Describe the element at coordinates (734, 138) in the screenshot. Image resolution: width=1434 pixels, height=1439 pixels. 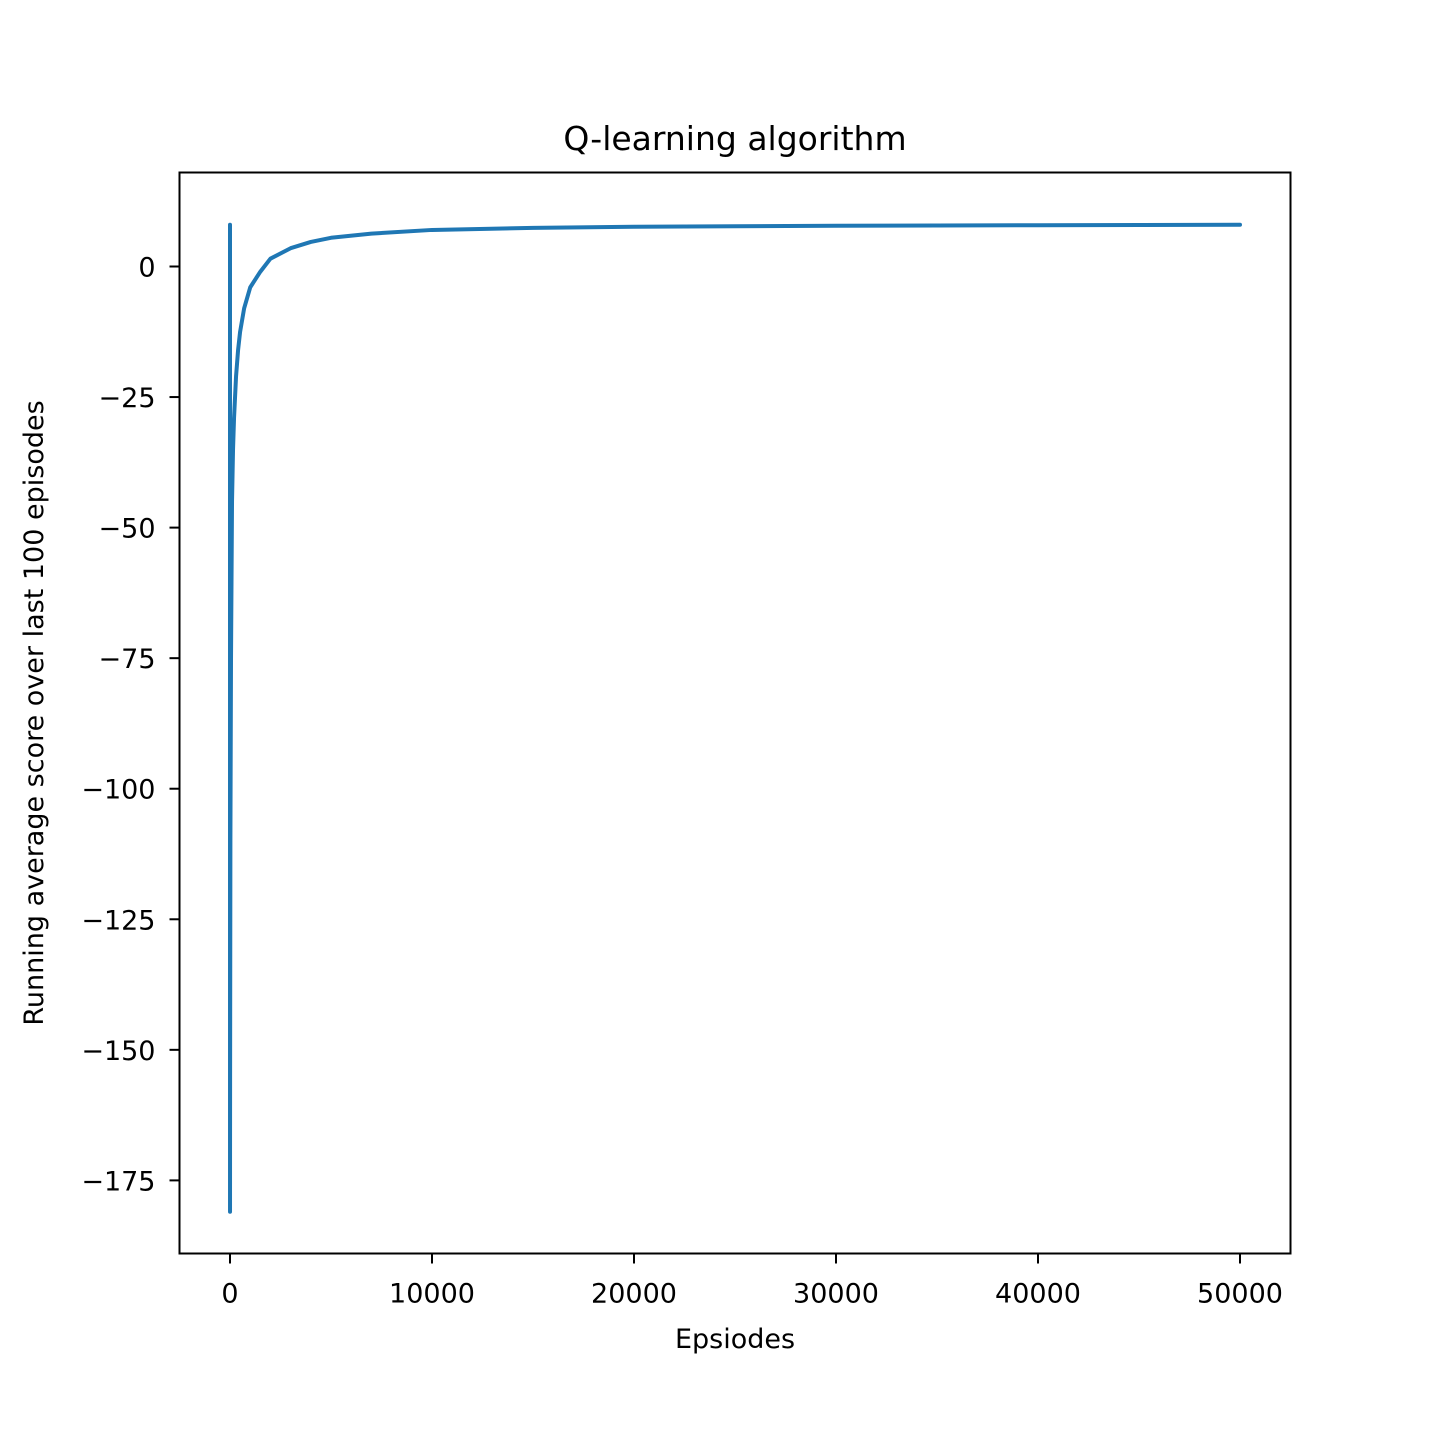
I see `chart-title: Q-learning algorithm` at that location.